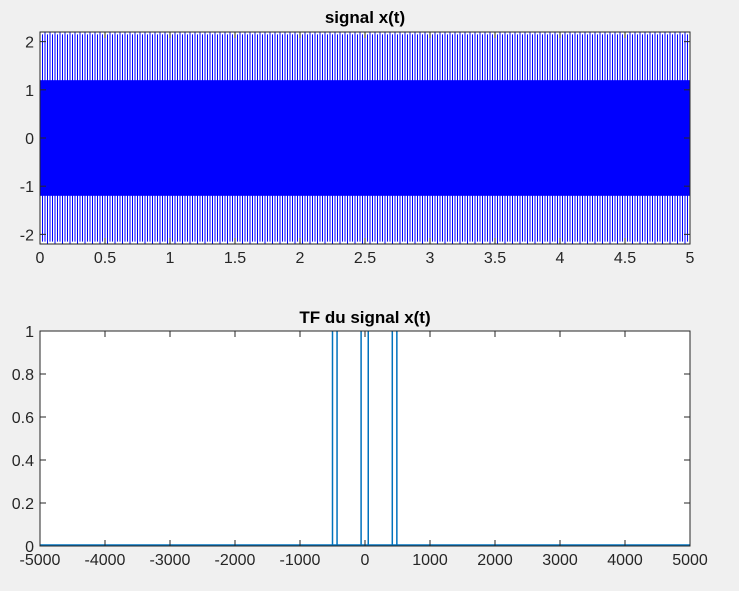 This screenshot has width=739, height=591. What do you see at coordinates (495, 560) in the screenshot?
I see `x-tick-label: 2000` at bounding box center [495, 560].